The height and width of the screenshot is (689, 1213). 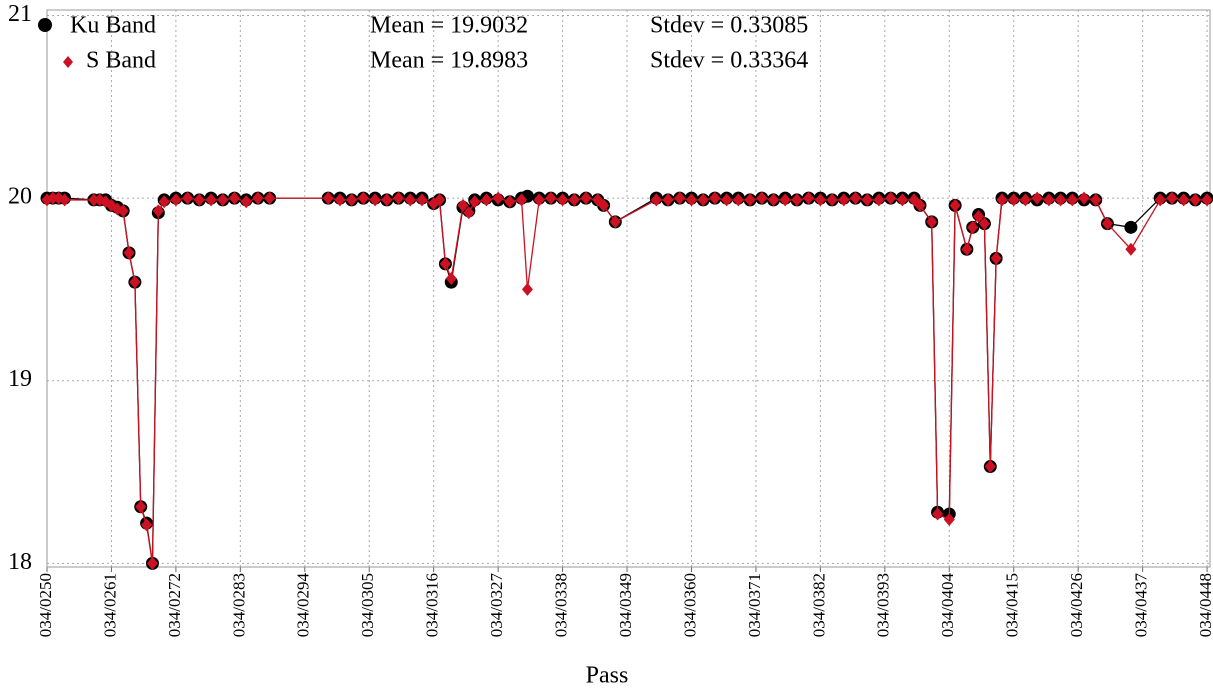 I want to click on x-tick-label: 034/0272, so click(x=174, y=605).